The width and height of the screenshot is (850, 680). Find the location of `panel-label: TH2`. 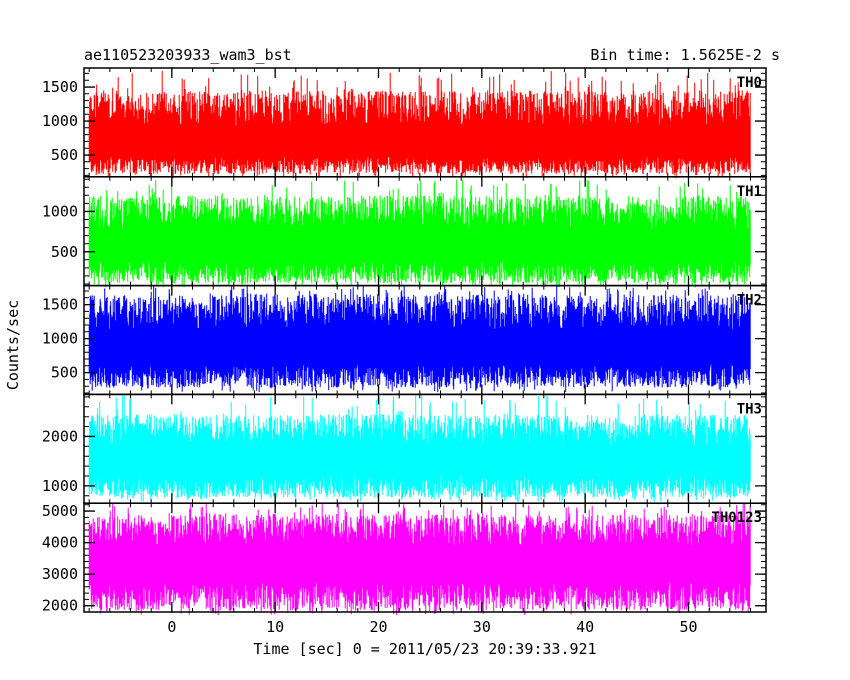

panel-label: TH2 is located at coordinates (749, 301).